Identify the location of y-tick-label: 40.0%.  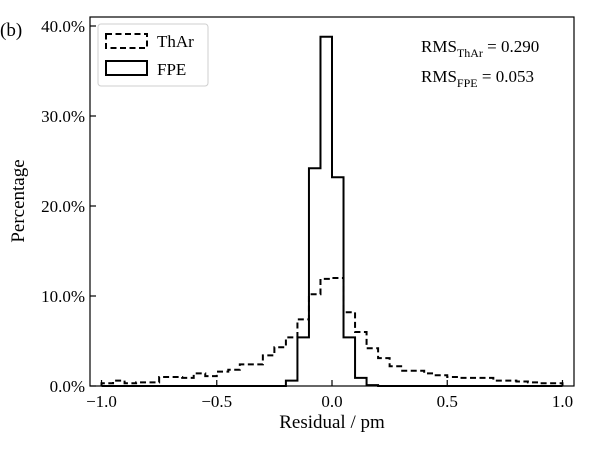
(63, 26).